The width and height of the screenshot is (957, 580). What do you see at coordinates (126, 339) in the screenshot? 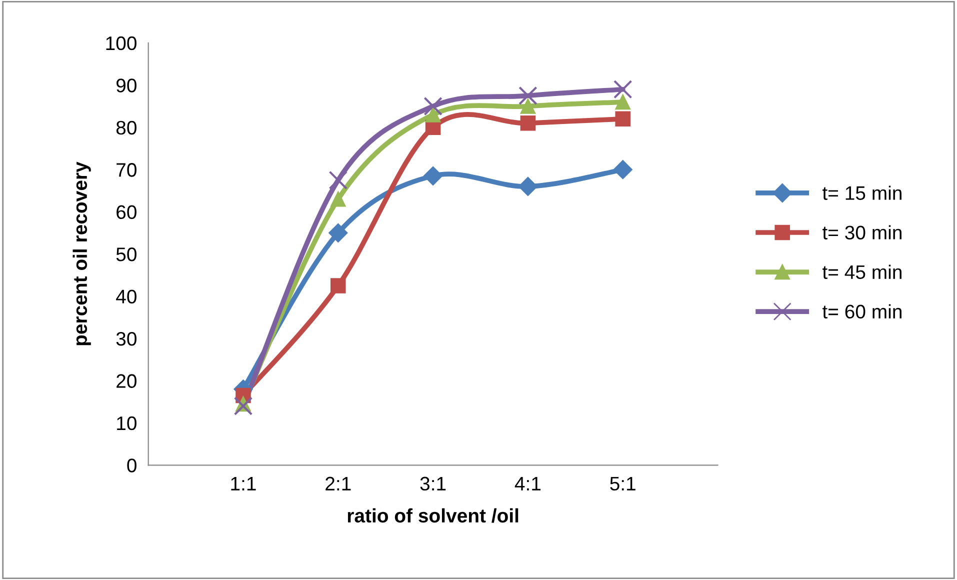
I see `y-tick-label: 30` at bounding box center [126, 339].